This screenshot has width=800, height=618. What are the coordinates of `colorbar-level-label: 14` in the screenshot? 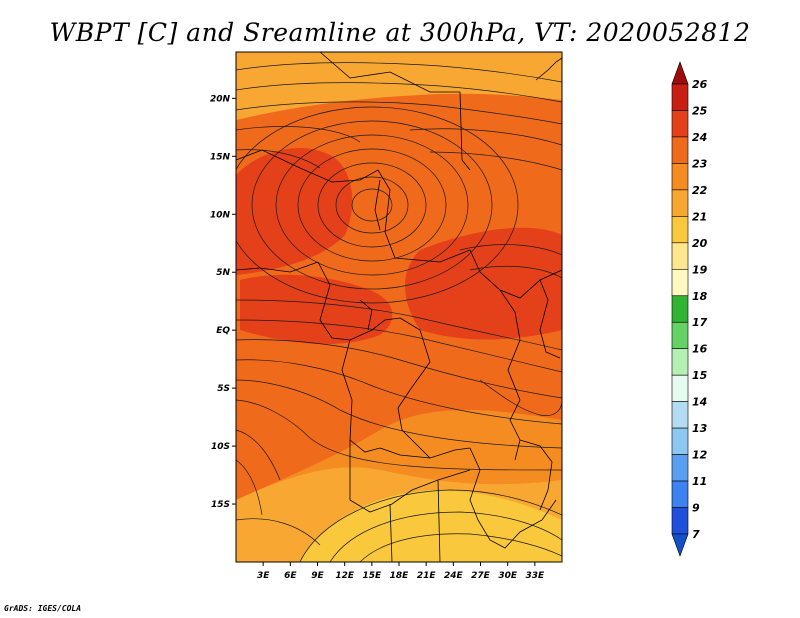 It's located at (699, 402).